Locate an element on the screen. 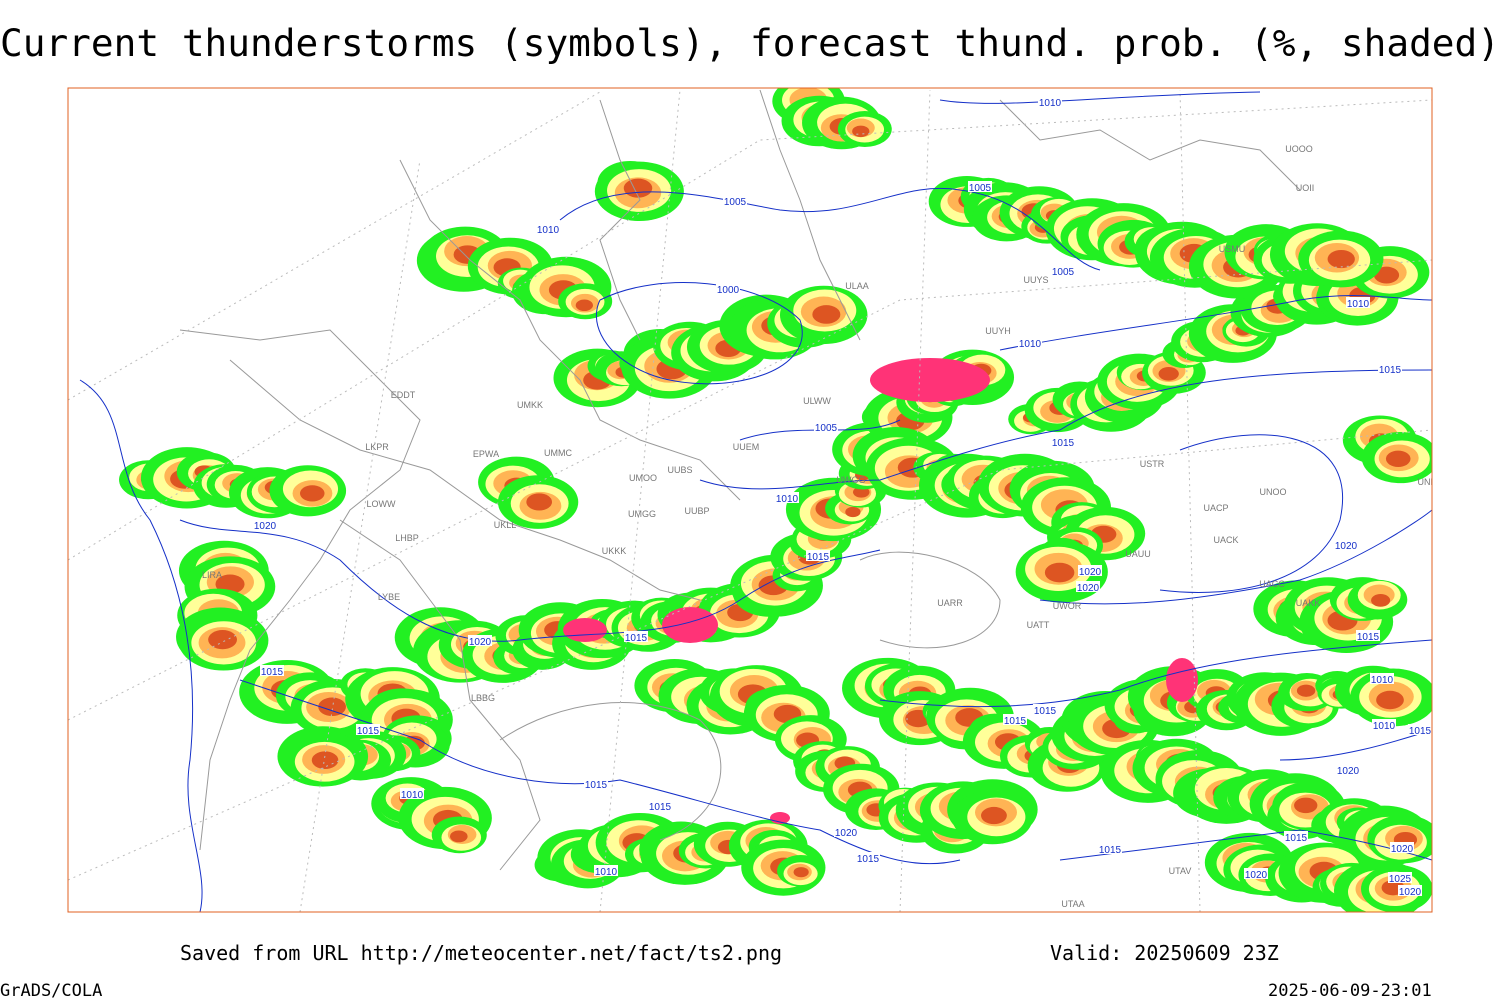 Image resolution: width=1500 pixels, height=1000 pixels. station-code: UKLL is located at coordinates (505, 525).